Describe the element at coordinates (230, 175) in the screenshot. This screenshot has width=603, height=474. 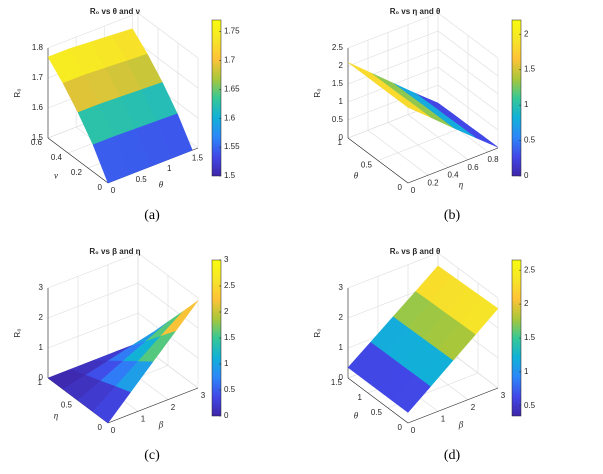
I see `colorbar-tick-label: 1.5` at that location.